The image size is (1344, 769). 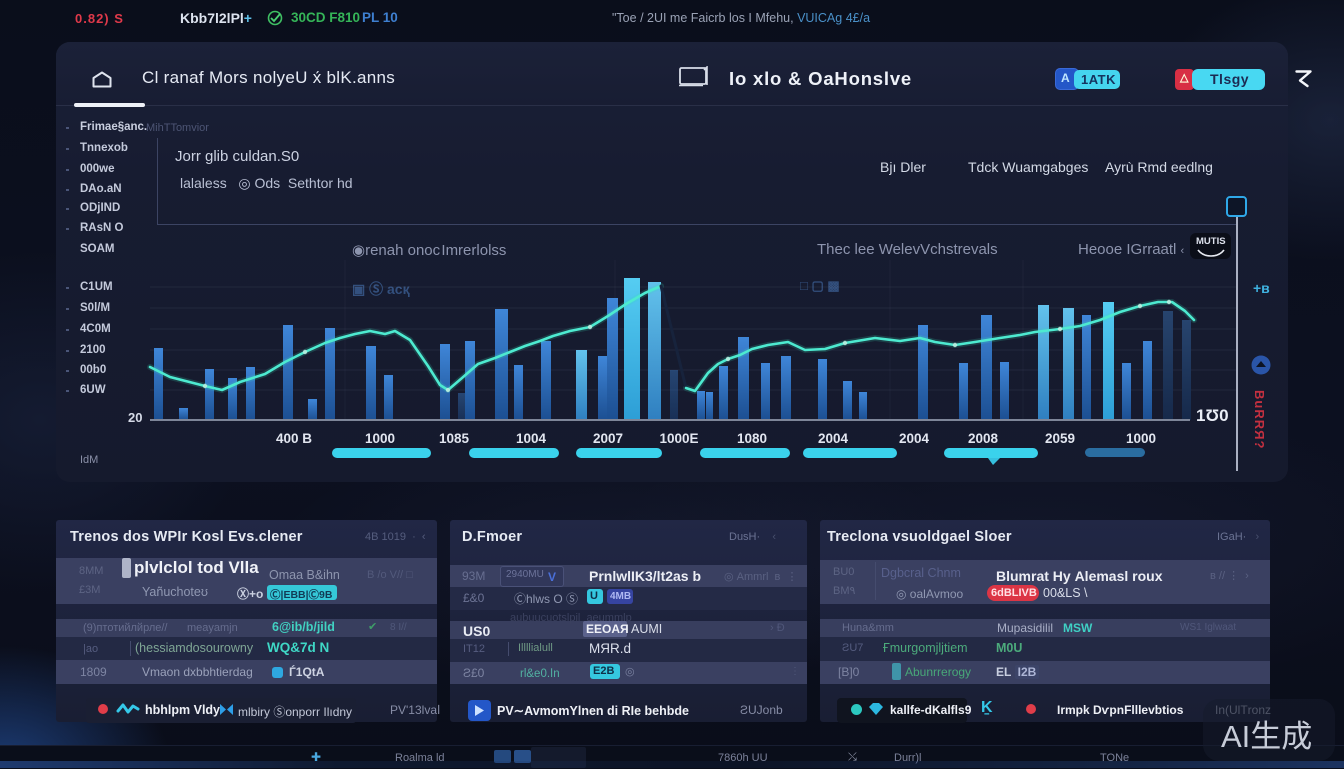 I want to click on svg-text: 2008, so click(x=983, y=438).